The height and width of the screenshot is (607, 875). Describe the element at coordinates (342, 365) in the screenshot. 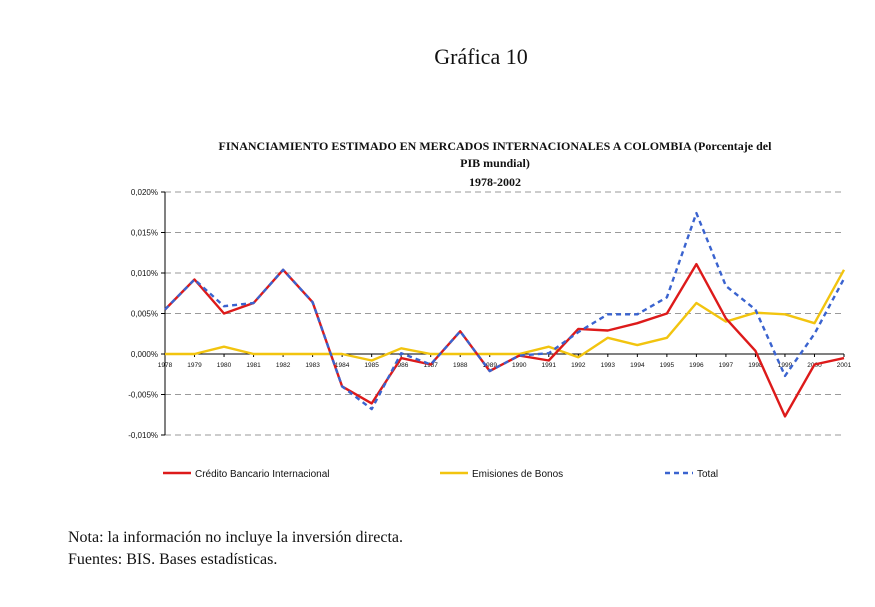

I see `x-tick-label: 1984` at that location.